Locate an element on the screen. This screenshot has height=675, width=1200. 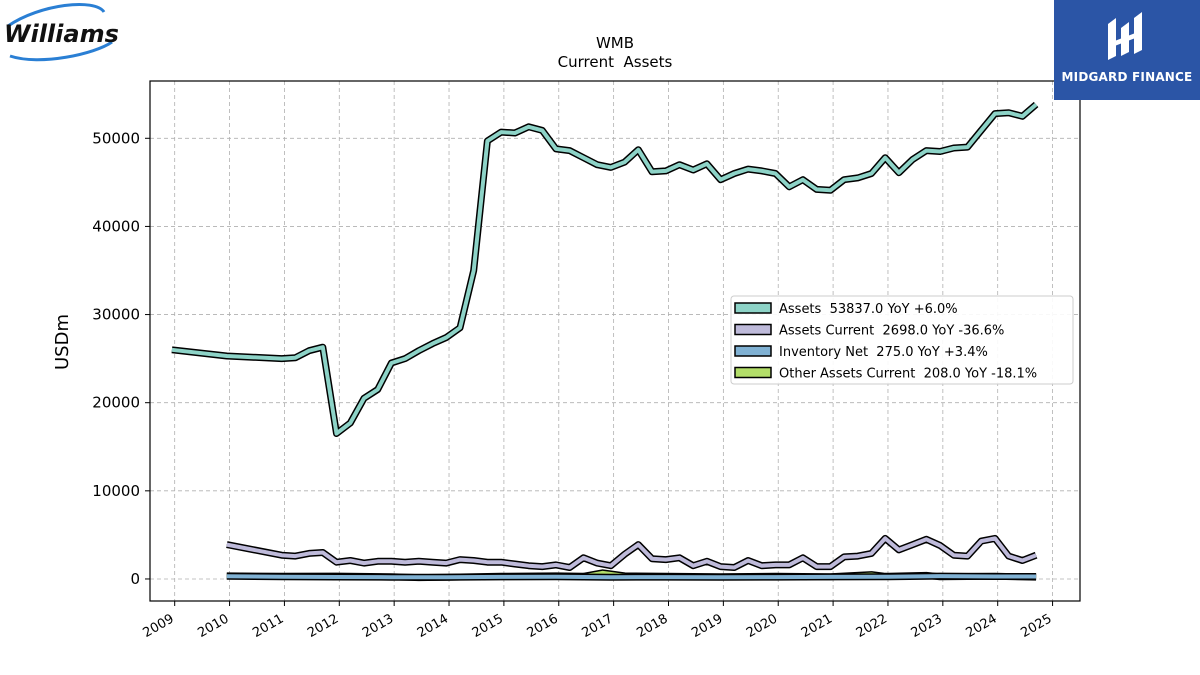
x-tick-label: 2016 is located at coordinates (543, 626).